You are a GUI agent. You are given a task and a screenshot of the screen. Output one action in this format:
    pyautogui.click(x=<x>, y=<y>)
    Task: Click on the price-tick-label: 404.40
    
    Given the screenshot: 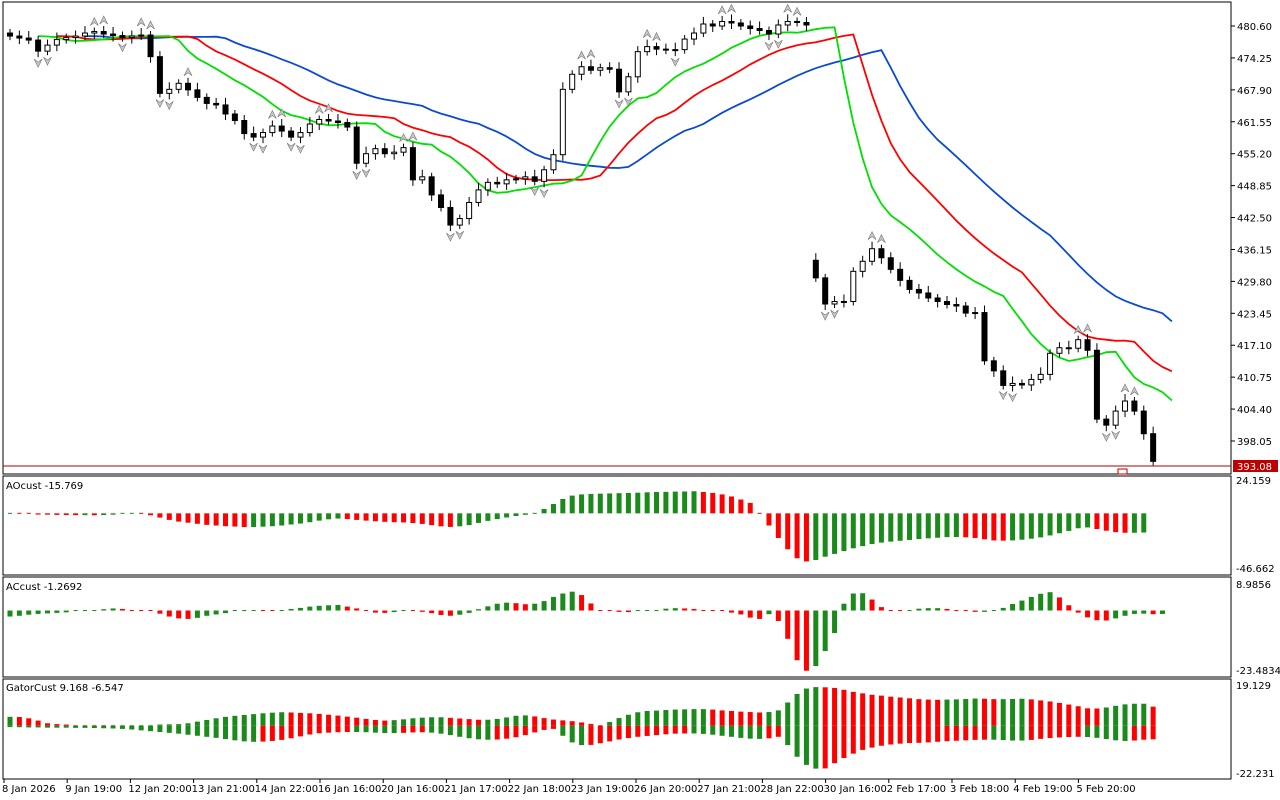 What is the action you would take?
    pyautogui.click(x=1254, y=410)
    